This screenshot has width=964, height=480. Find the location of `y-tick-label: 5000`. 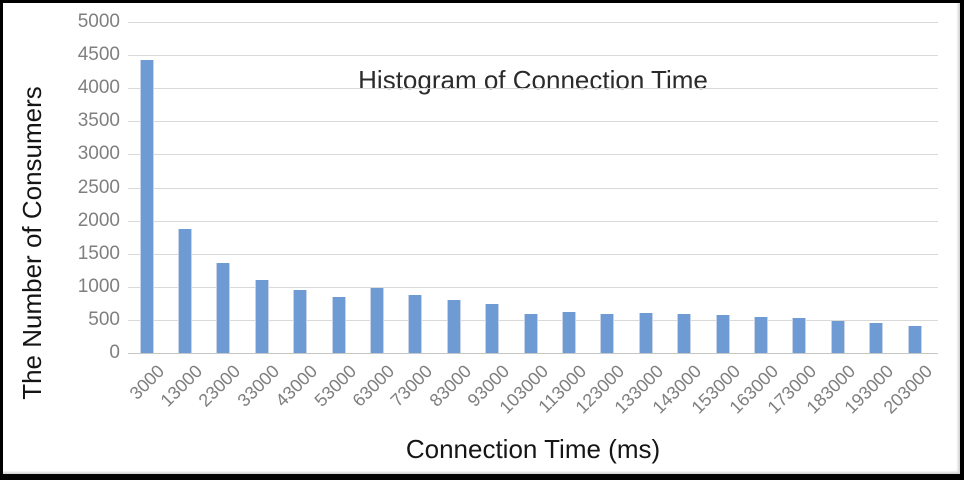

y-tick-label: 5000 is located at coordinates (98, 21).